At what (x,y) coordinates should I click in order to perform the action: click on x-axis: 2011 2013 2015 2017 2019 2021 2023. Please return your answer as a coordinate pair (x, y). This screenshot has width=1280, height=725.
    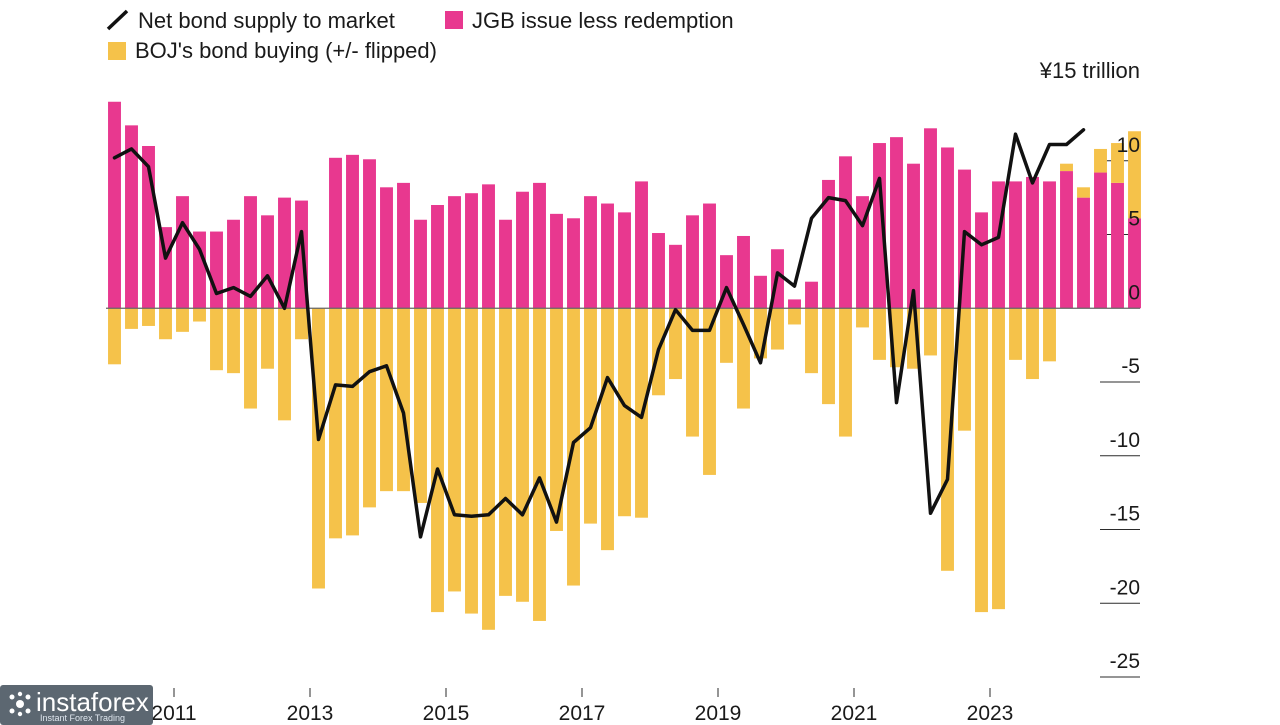
    Looking at the image, I should click on (582, 706).